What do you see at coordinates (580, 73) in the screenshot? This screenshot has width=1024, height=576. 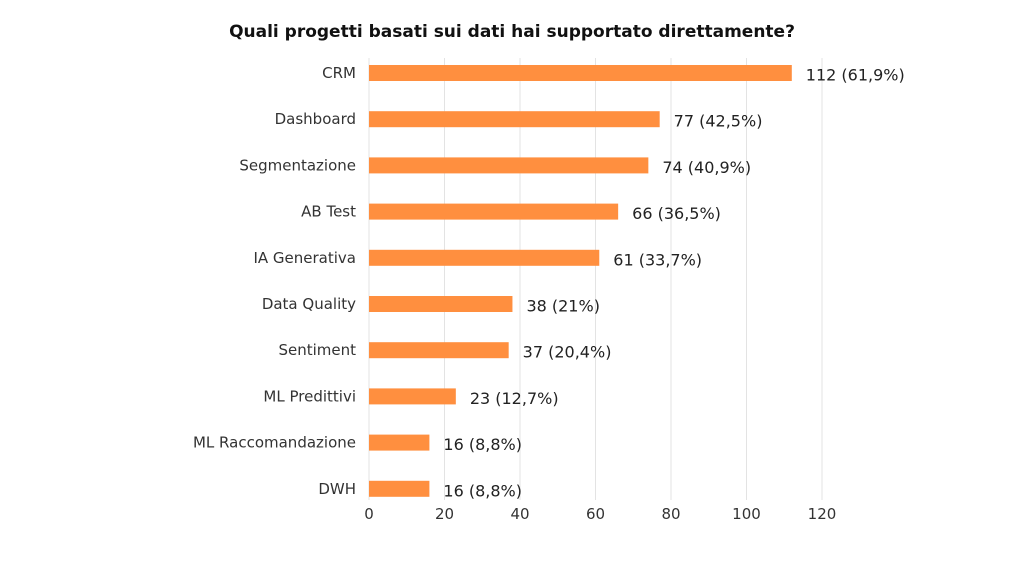 I see `bar-crm` at bounding box center [580, 73].